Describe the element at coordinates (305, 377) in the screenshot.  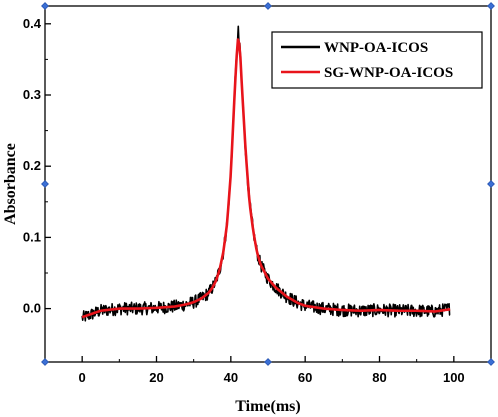
I see `x-tick-label: 60` at that location.